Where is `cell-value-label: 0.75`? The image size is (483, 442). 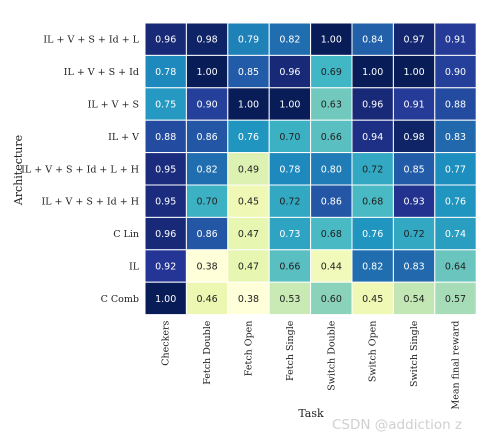 cell-value-label: 0.75 is located at coordinates (165, 105).